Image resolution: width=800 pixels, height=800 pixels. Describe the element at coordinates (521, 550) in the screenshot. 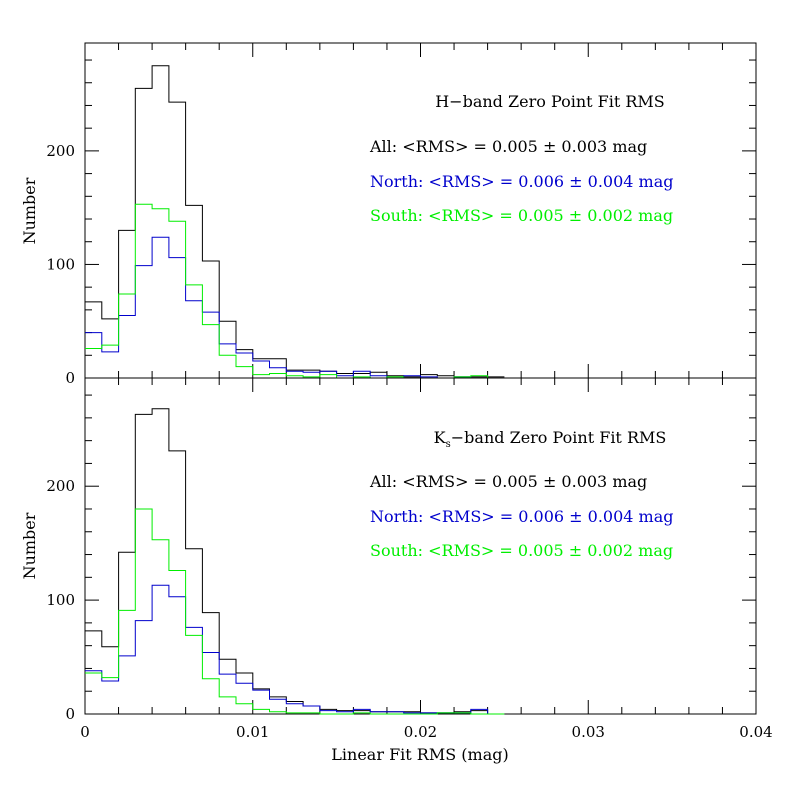

I see `bottom-legend-south: South: <RMS> = 0.005 ± 0.002 mag` at that location.